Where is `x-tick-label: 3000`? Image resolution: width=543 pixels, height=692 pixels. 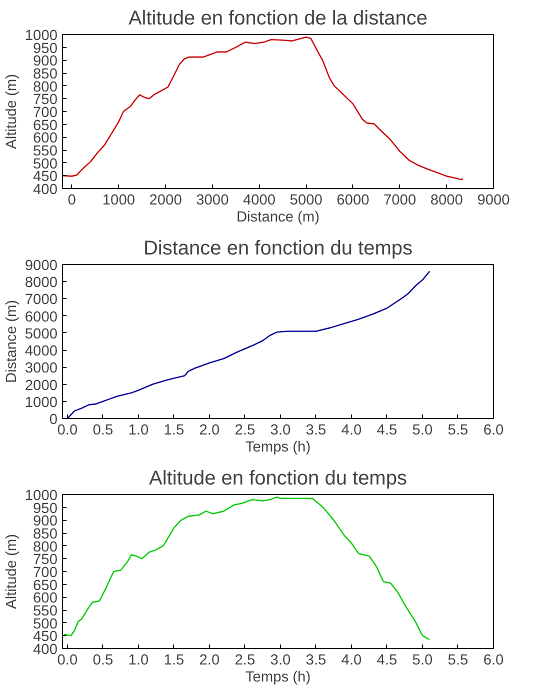
x-tick-label: 3000 is located at coordinates (212, 200).